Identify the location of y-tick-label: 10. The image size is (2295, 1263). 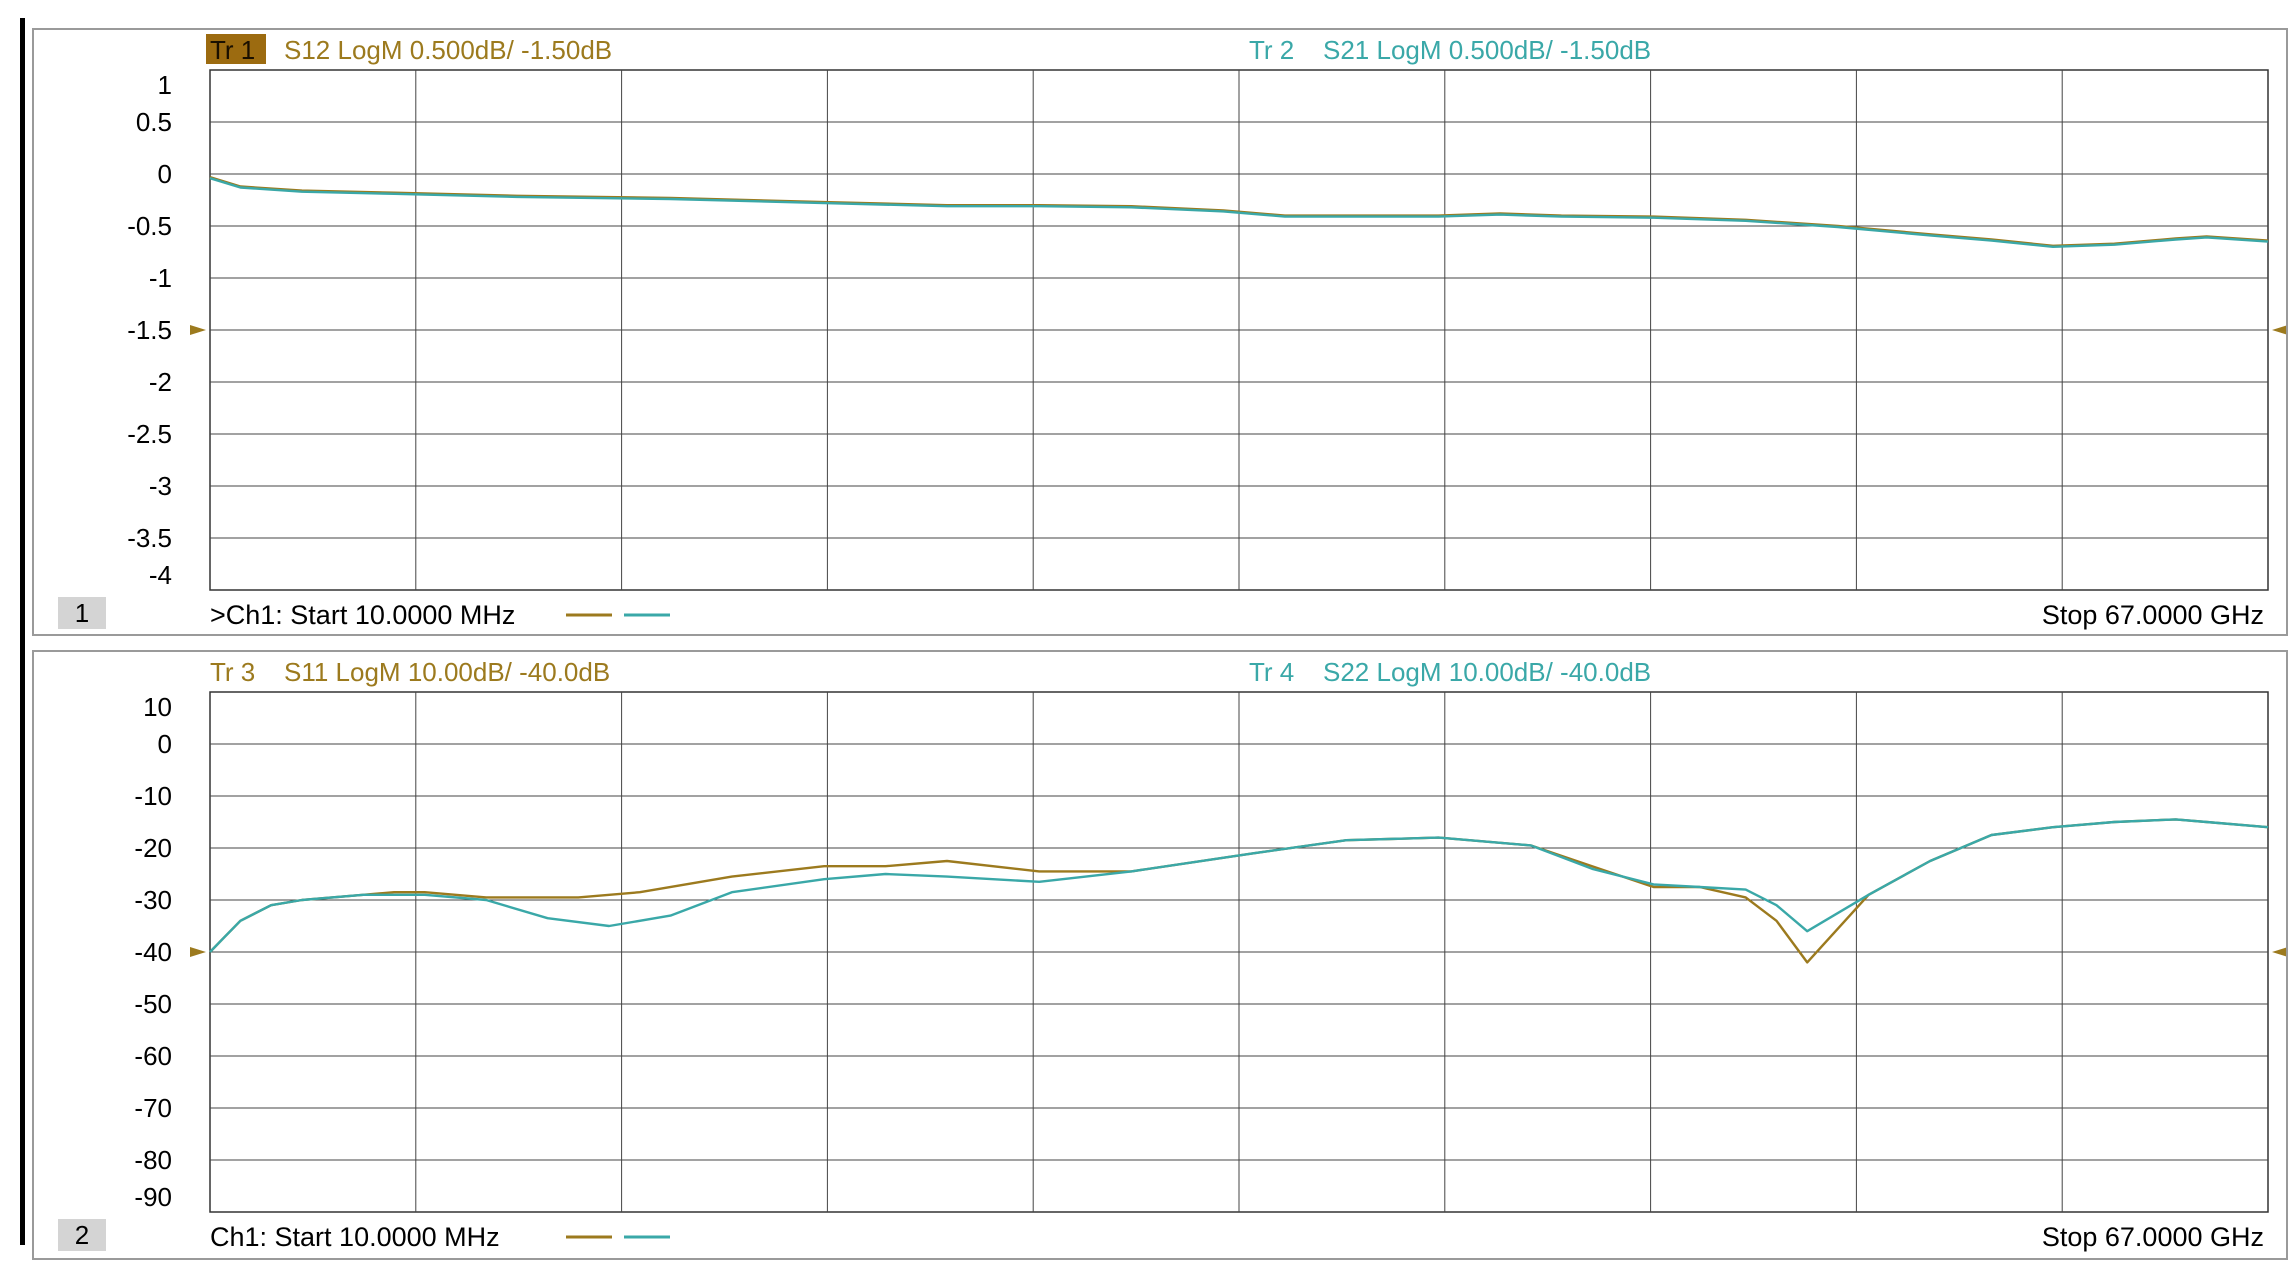
(157, 707).